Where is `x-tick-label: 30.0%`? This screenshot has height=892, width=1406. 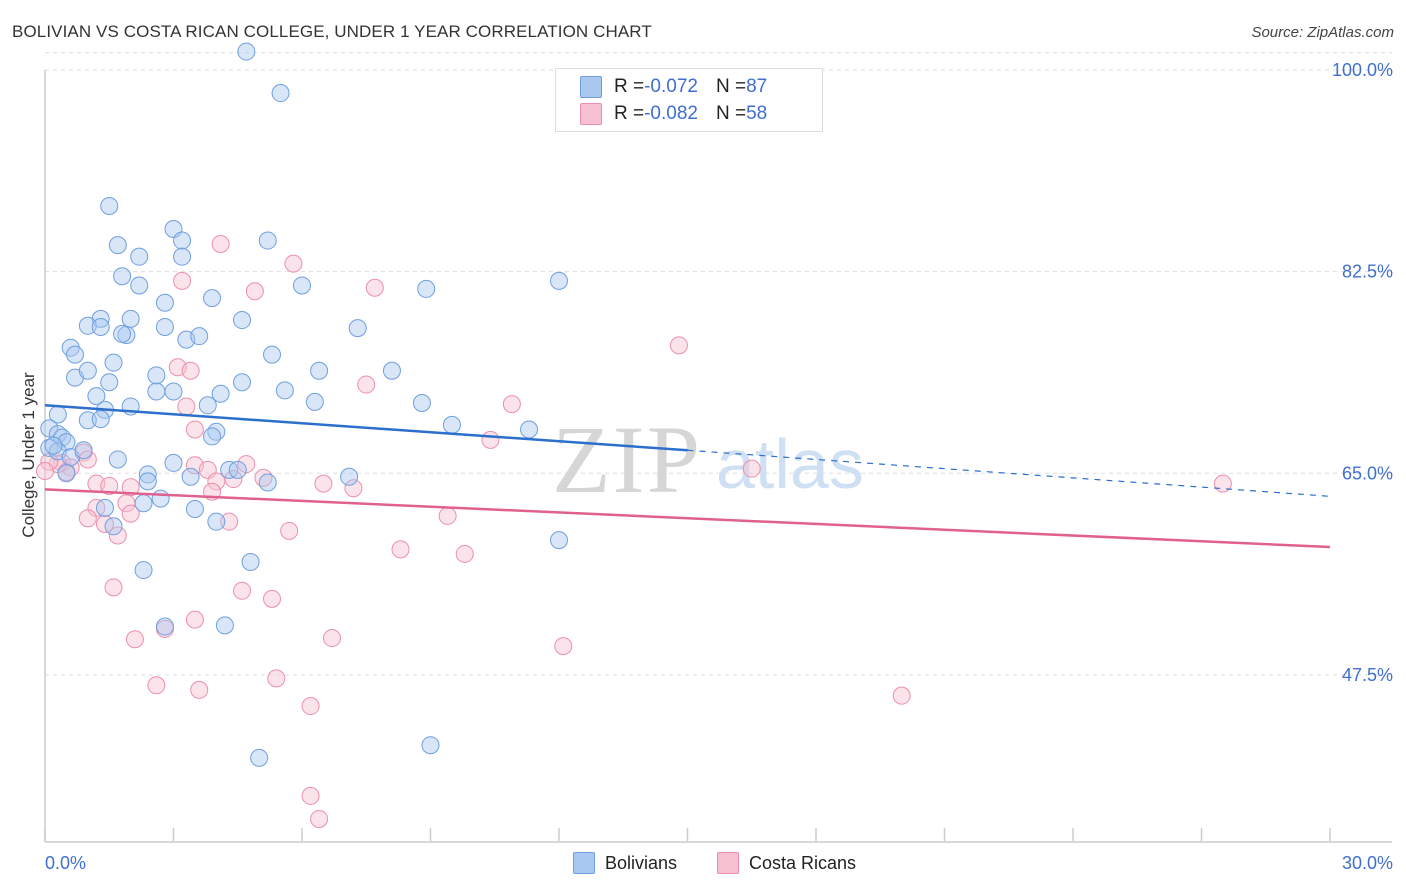
x-tick-label: 30.0% is located at coordinates (1367, 863).